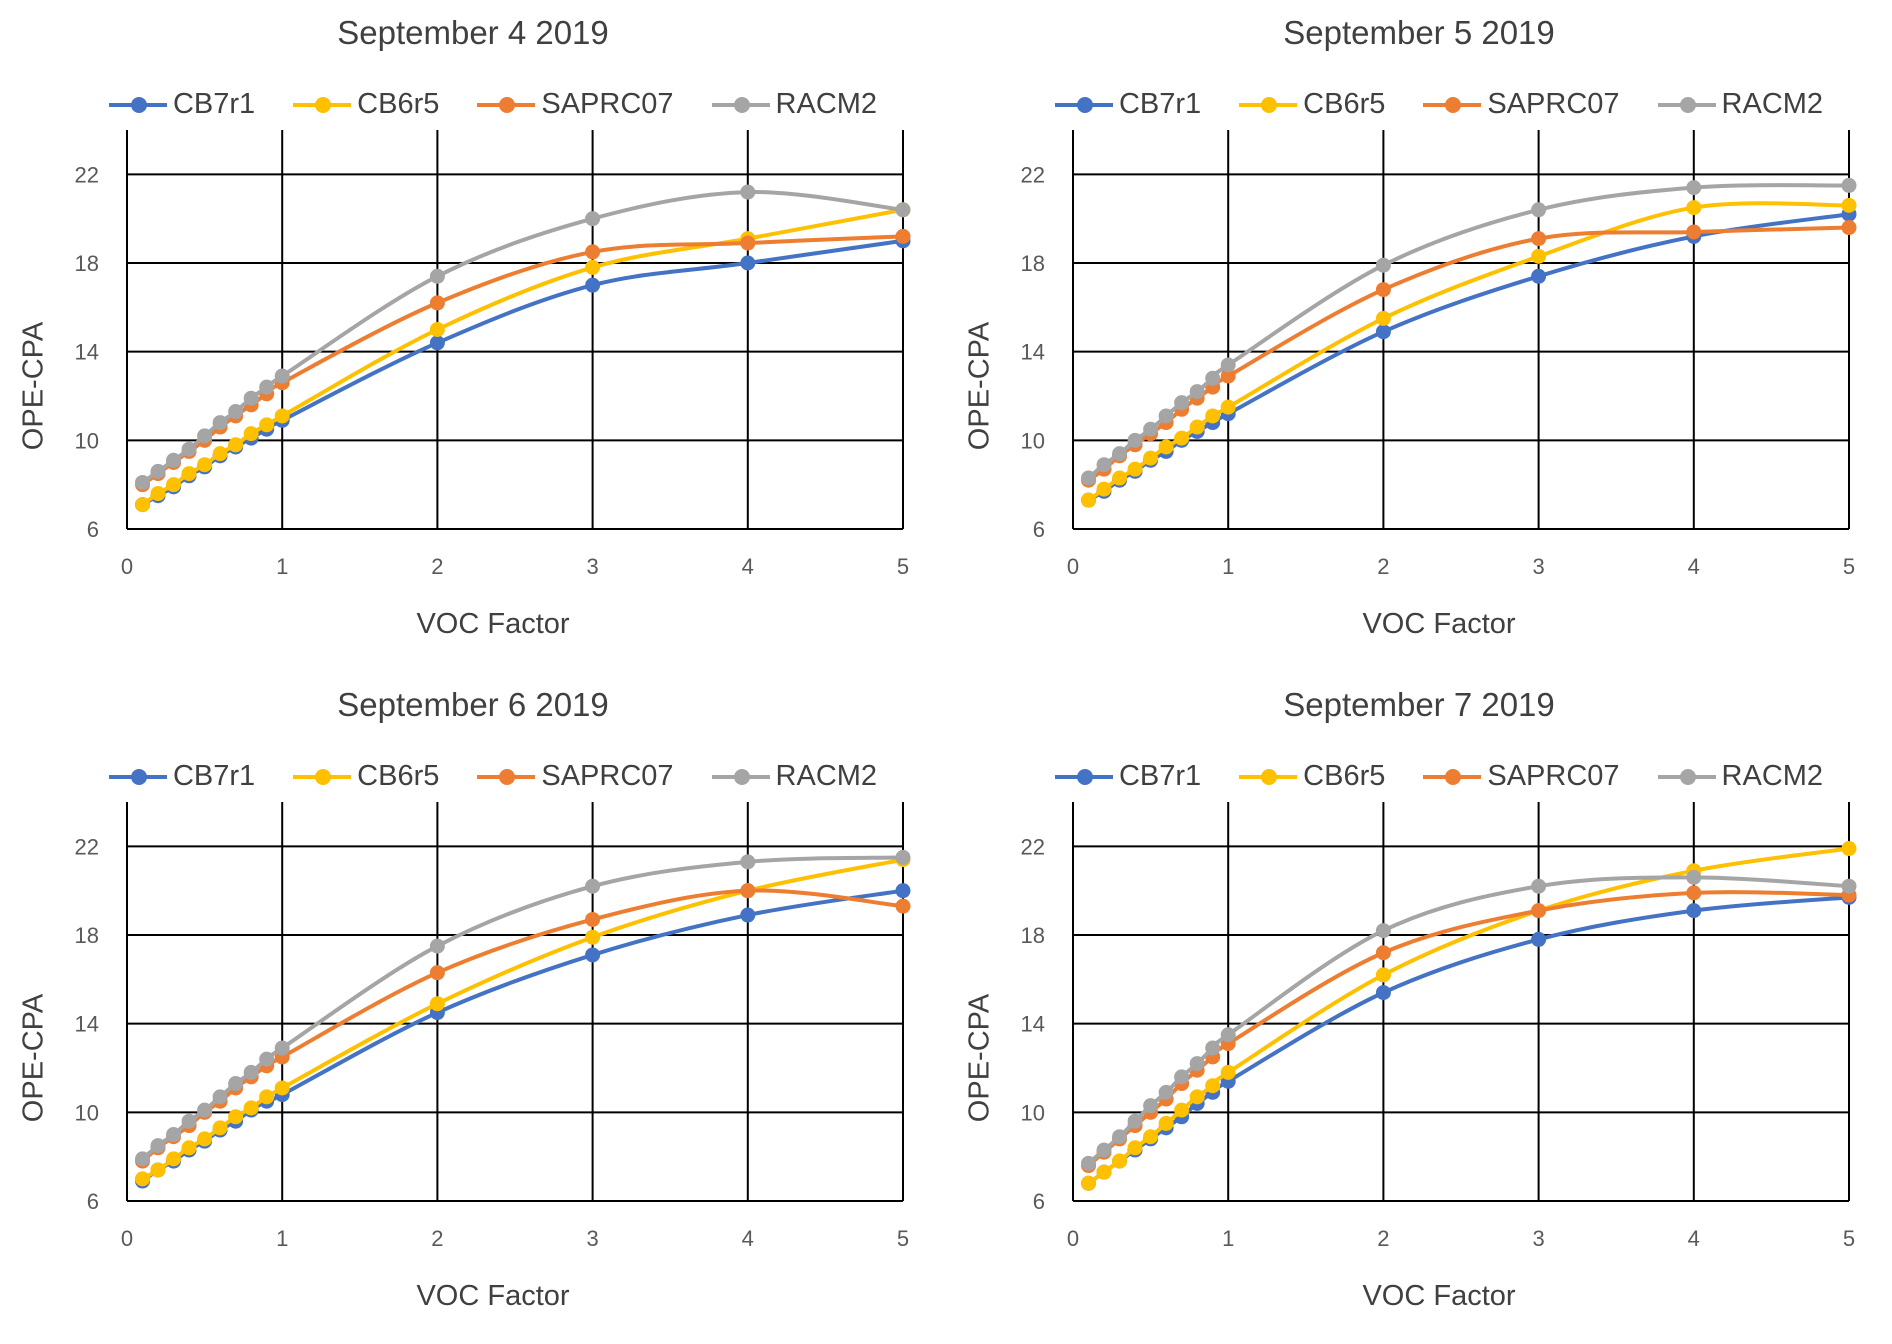 The height and width of the screenshot is (1344, 1892). What do you see at coordinates (1439, 1296) in the screenshot?
I see `x-axis-label: VOC Factor` at bounding box center [1439, 1296].